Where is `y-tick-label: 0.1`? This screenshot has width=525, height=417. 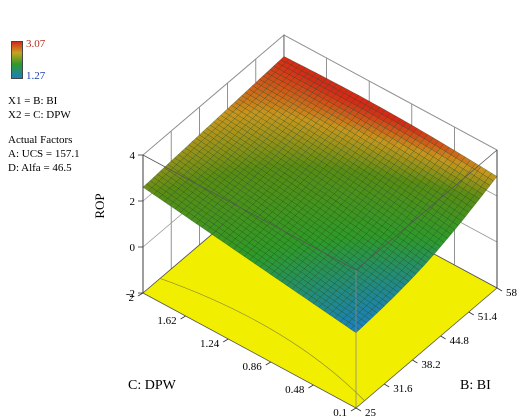
y-tick-label: 0.1 is located at coordinates (340, 412).